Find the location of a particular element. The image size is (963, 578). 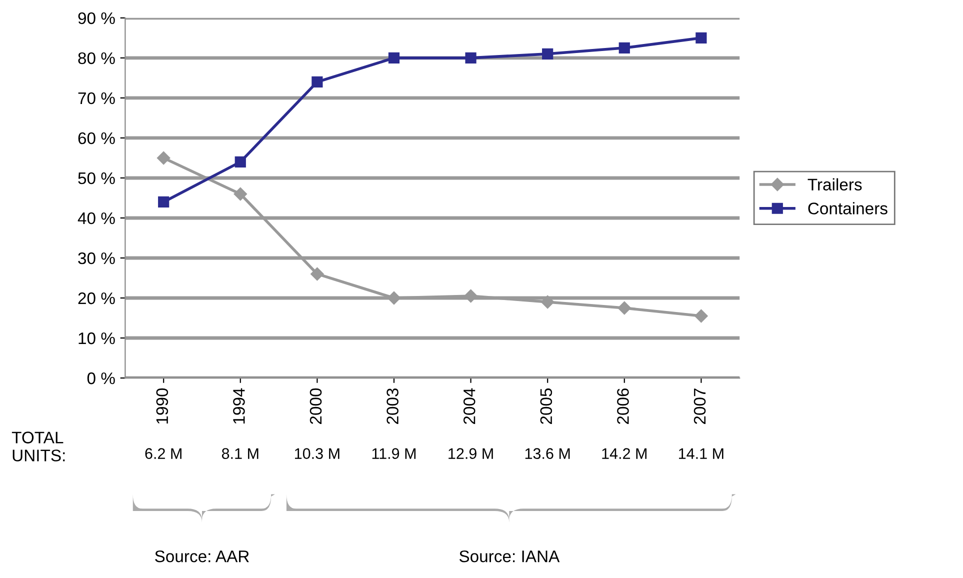

text: 11.9 M is located at coordinates (394, 453).